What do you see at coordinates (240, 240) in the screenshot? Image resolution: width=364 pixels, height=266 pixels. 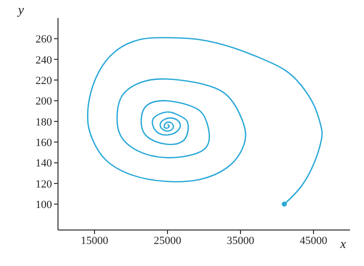 I see `x-tick-label: 35000` at bounding box center [240, 240].